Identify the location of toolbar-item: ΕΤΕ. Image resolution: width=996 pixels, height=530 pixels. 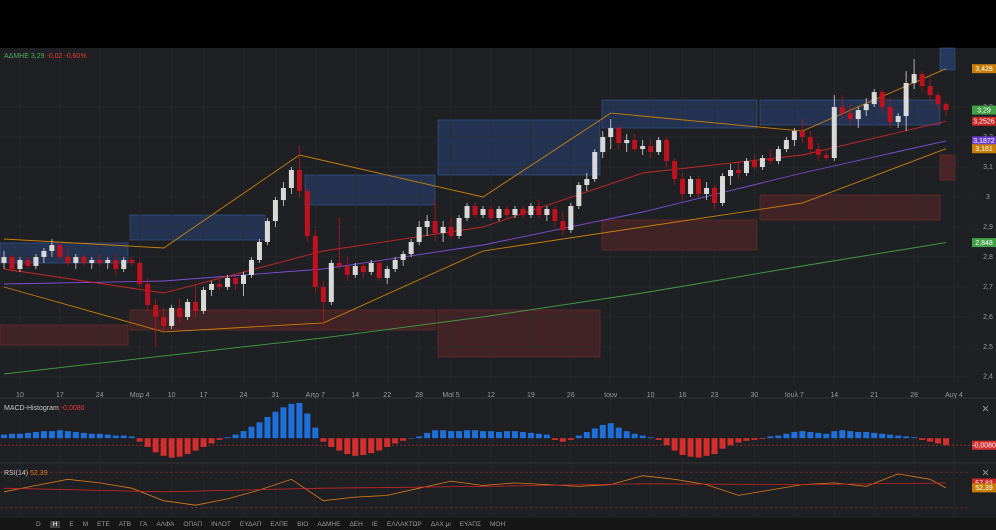
(103, 524).